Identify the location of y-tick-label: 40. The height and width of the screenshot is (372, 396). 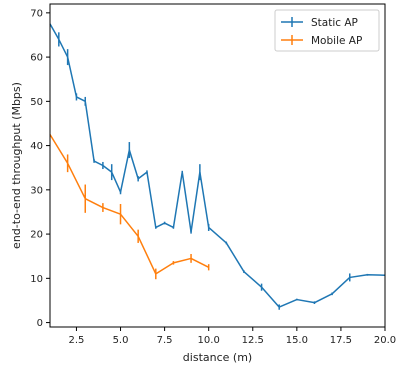
(36, 146).